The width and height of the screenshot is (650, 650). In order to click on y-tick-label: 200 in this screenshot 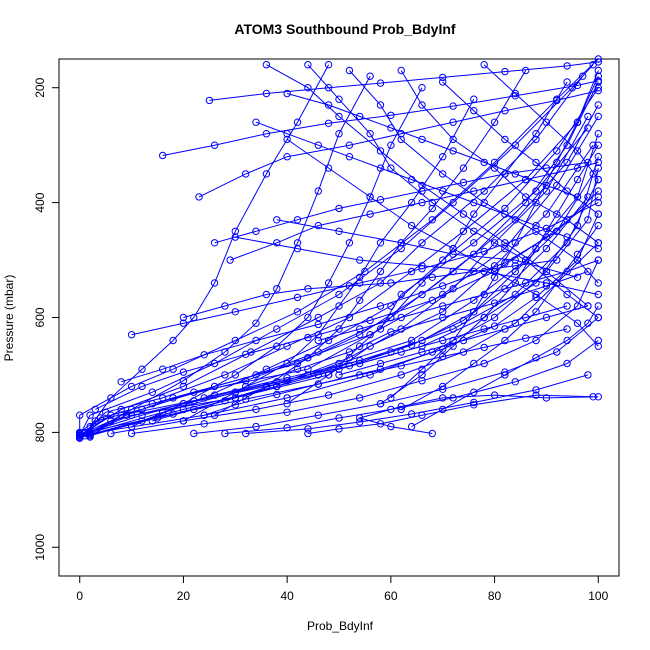, I will do `click(40, 87)`.